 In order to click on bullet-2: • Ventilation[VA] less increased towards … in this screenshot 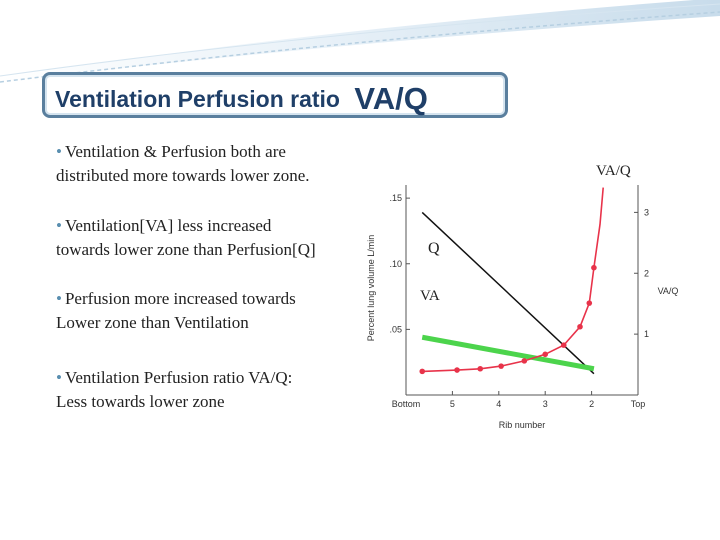, I will do `click(186, 238)`.